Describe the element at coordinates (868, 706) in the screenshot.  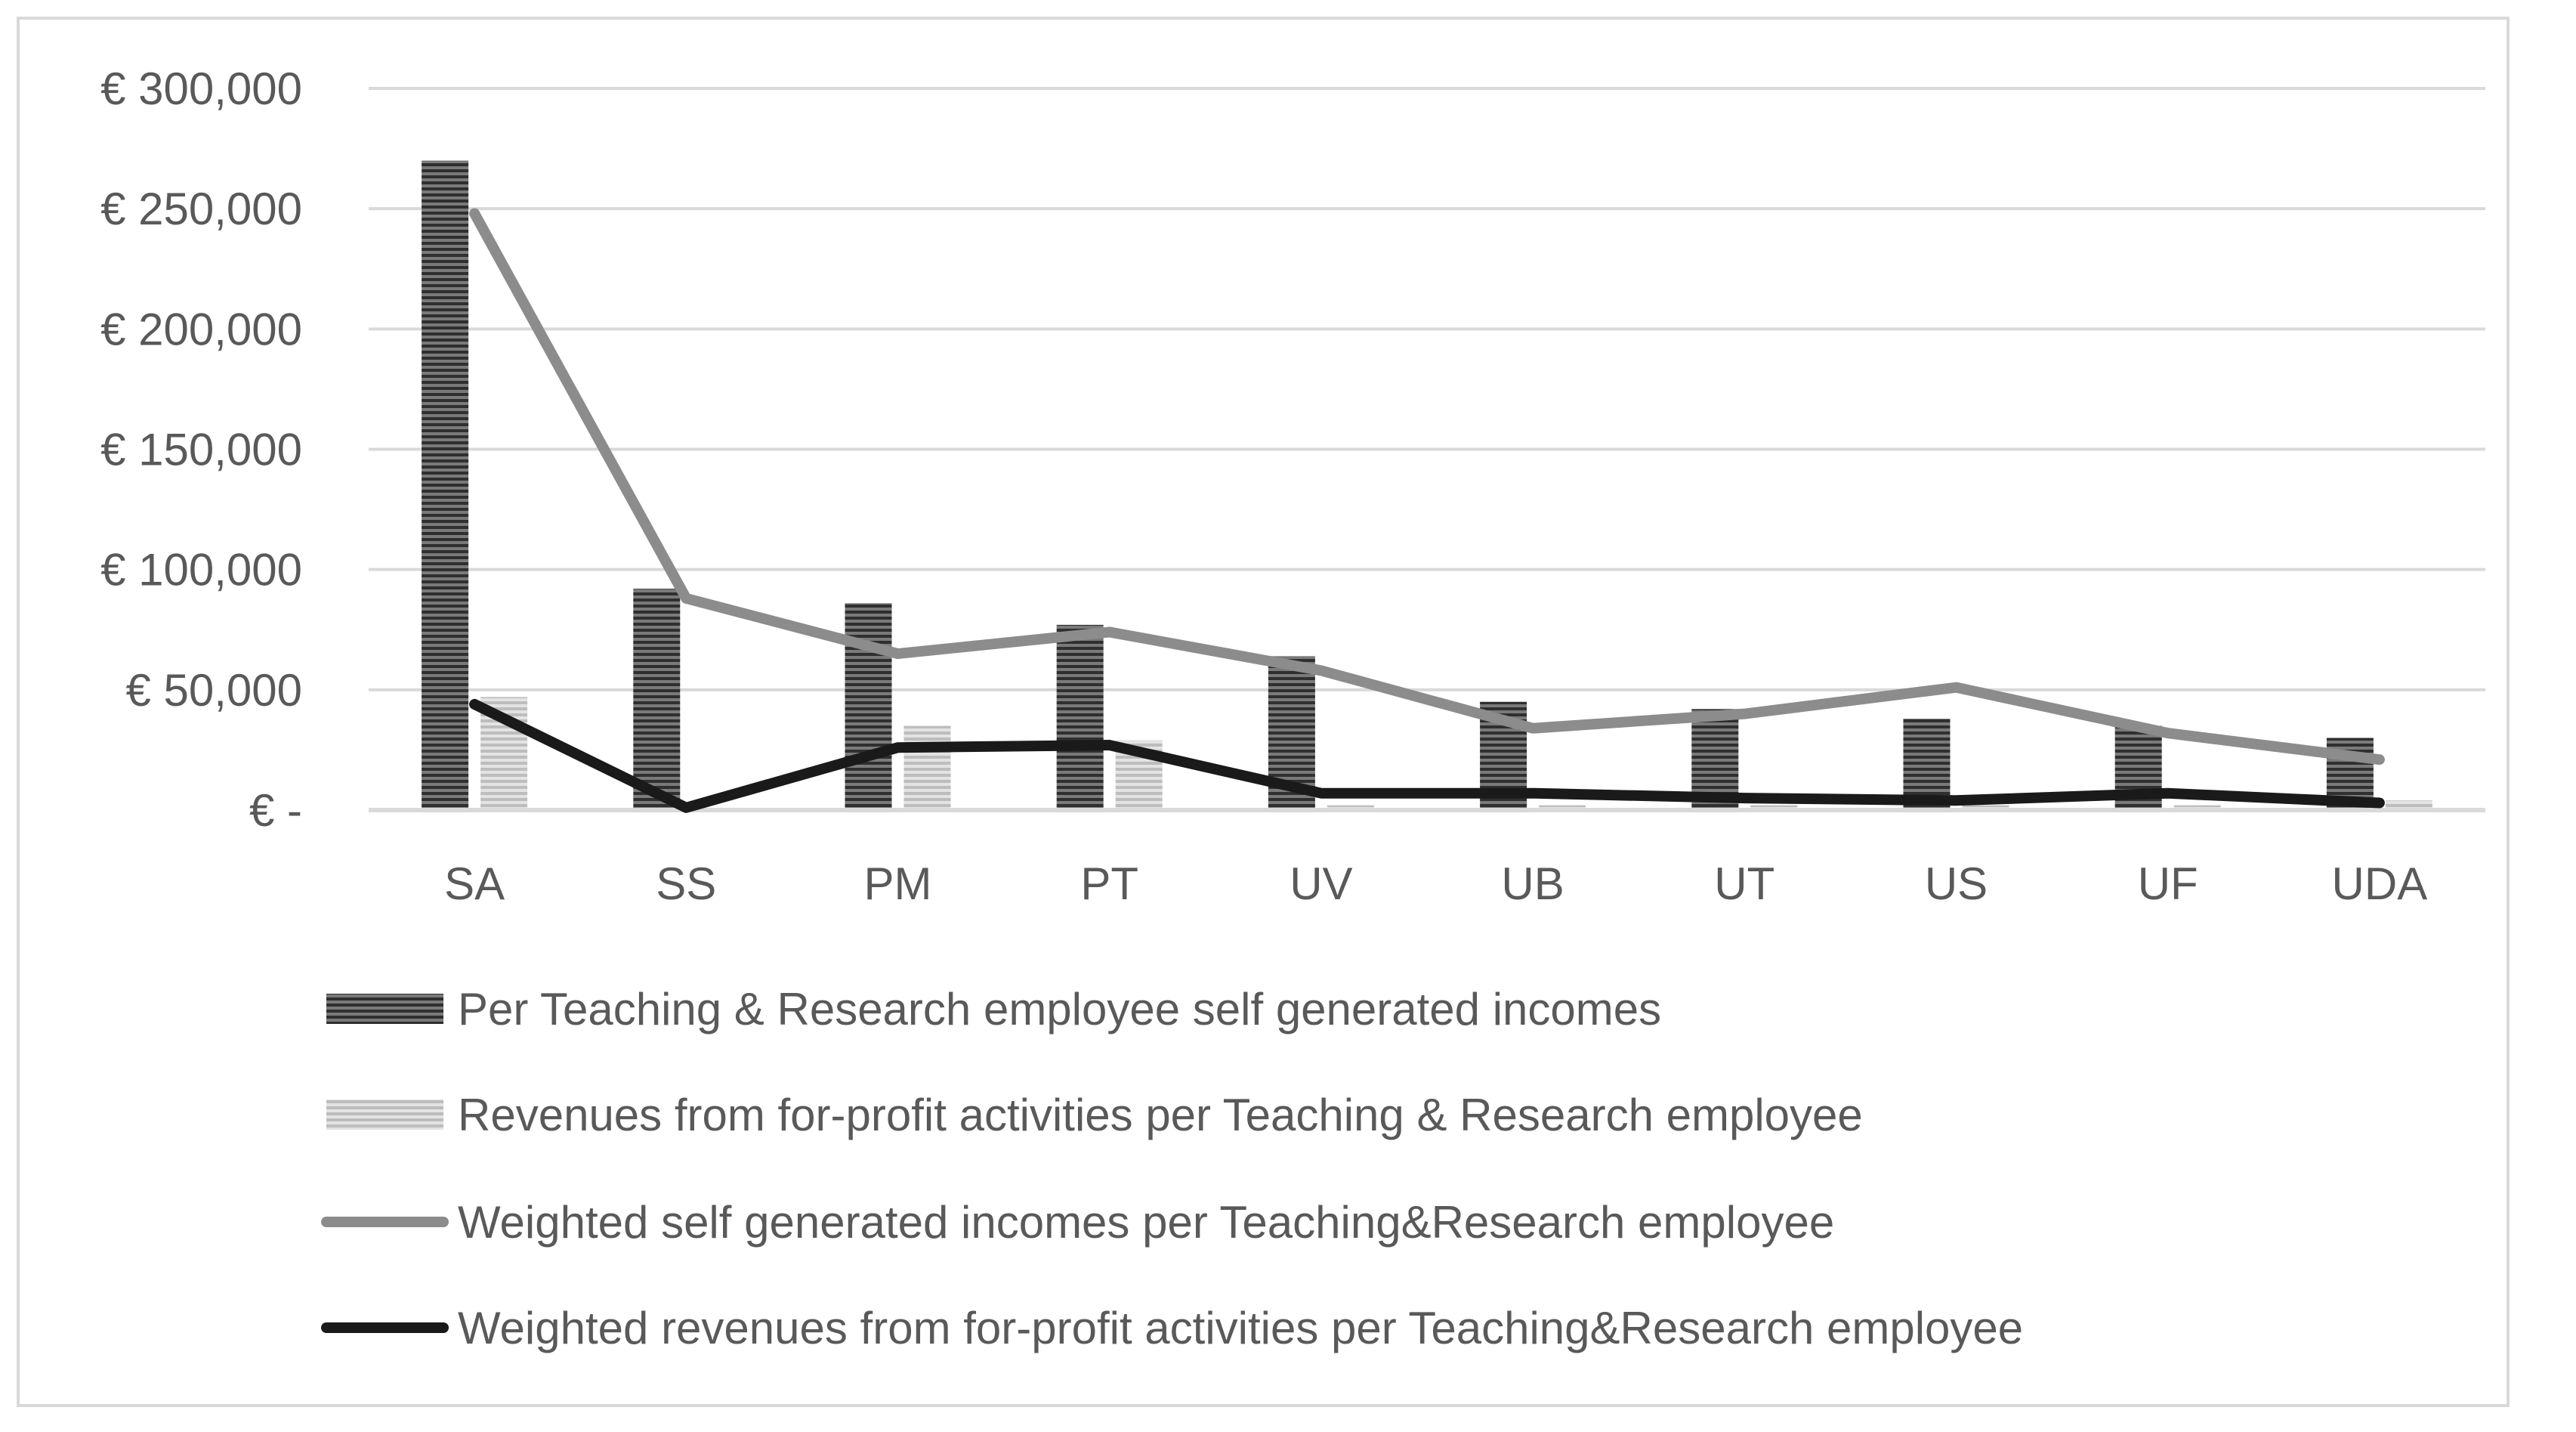
I see `bar-self-generated-incomes-pm` at that location.